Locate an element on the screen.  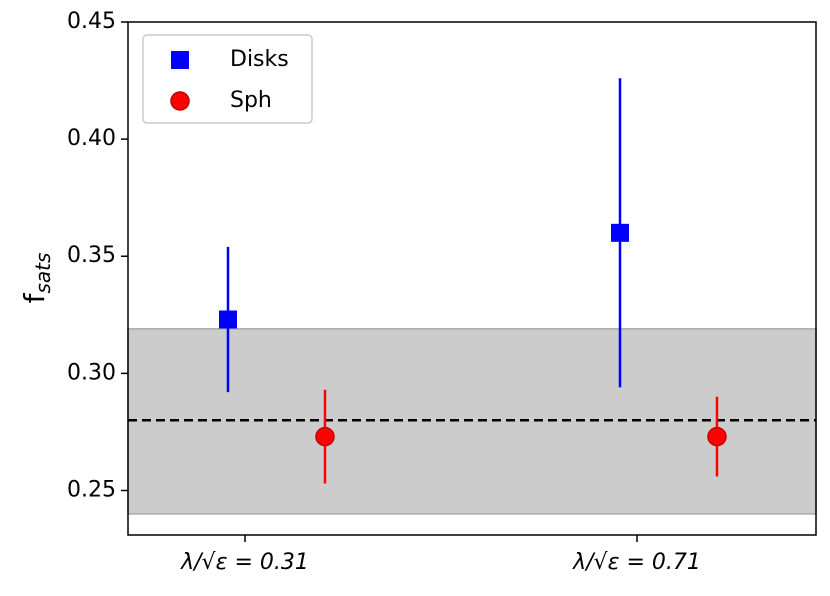
legend-label: Sph is located at coordinates (251, 100).